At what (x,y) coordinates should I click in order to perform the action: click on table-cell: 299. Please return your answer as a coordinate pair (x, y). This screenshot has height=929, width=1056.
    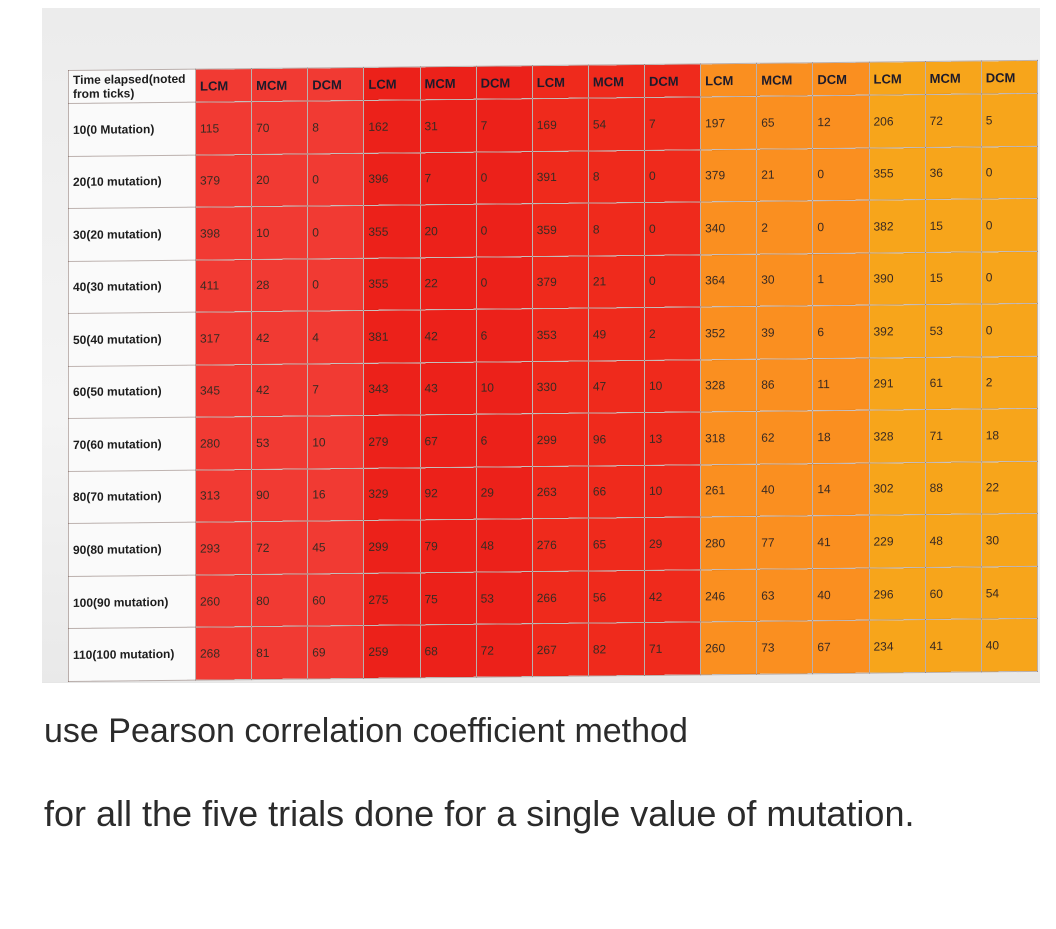
    Looking at the image, I should click on (560, 440).